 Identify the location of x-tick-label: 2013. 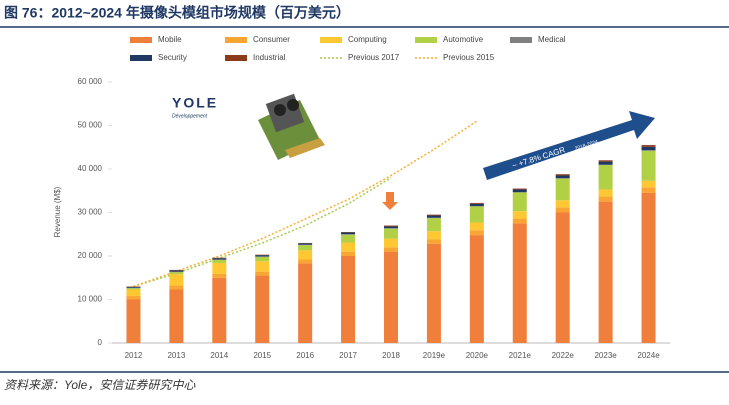
(176, 355).